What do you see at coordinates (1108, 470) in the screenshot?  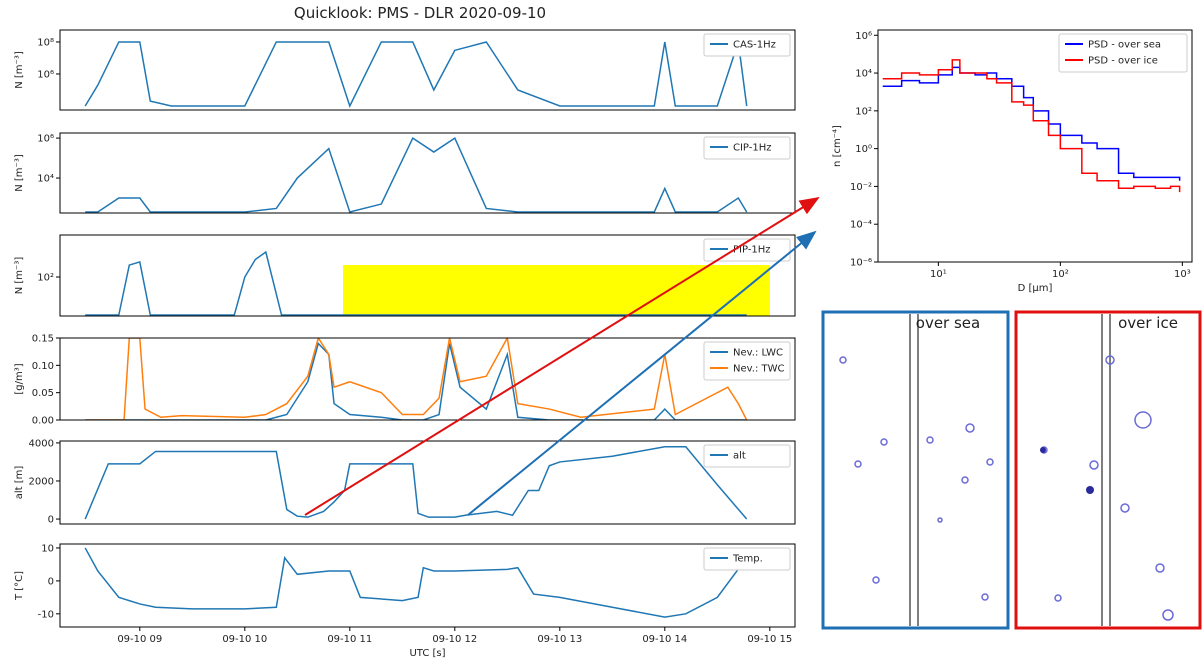 I see `ice-frame` at bounding box center [1108, 470].